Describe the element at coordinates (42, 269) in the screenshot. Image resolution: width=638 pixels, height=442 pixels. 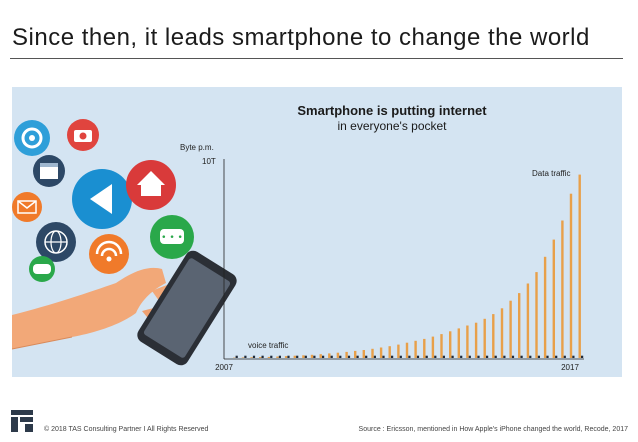
I see `gamepad-icon` at that location.